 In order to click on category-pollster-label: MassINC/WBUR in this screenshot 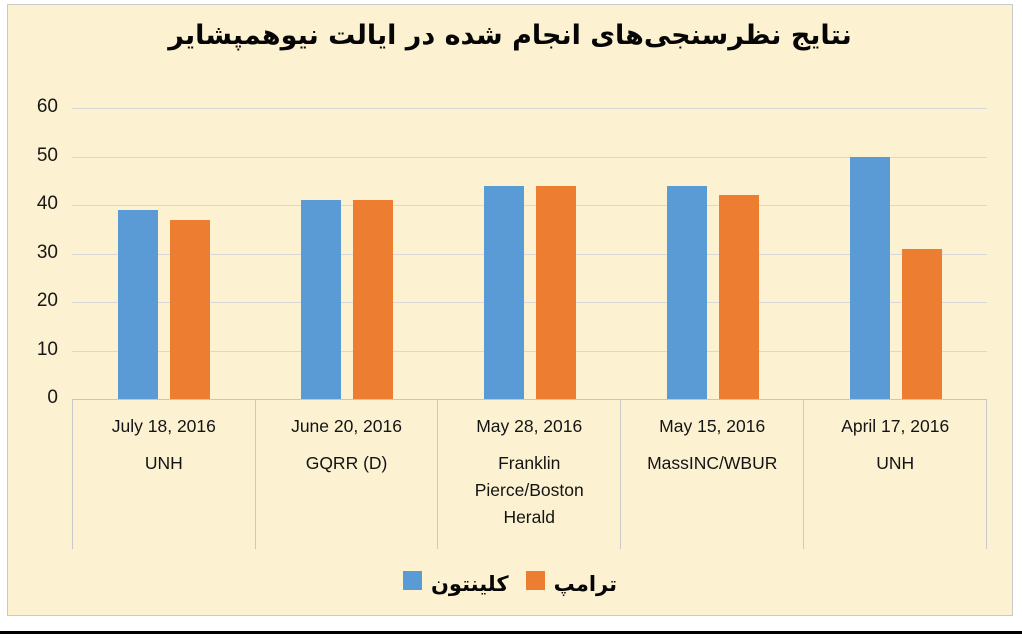, I will do `click(712, 463)`.